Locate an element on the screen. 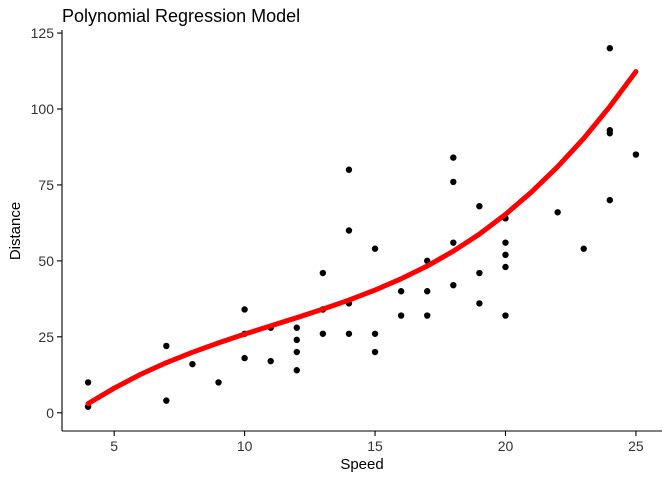 This screenshot has width=672, height=480. y-tick-label: 50 is located at coordinates (46, 261).